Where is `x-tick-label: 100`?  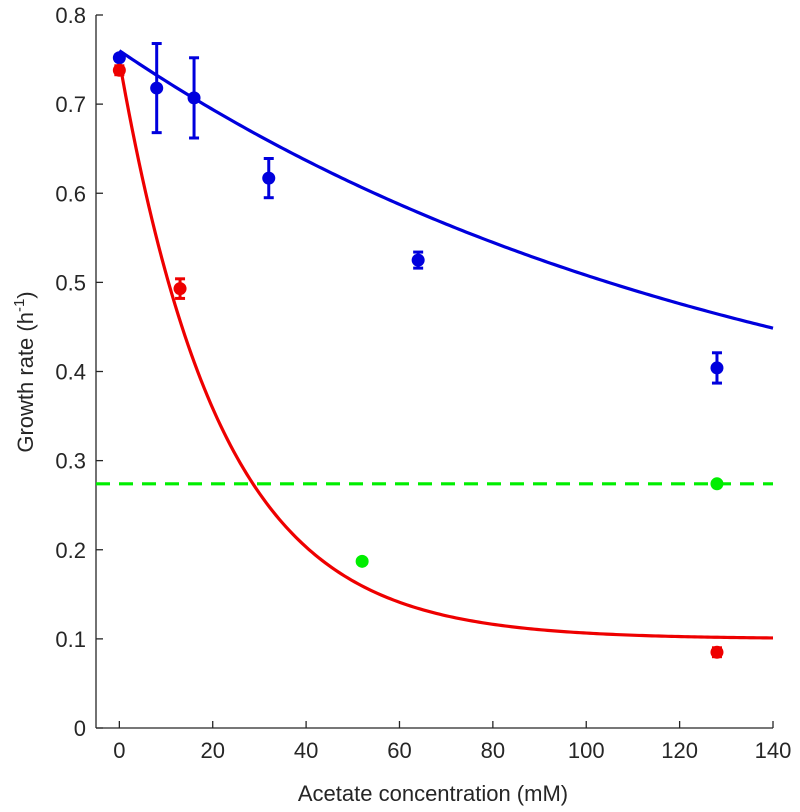 x-tick-label: 100 is located at coordinates (586, 750).